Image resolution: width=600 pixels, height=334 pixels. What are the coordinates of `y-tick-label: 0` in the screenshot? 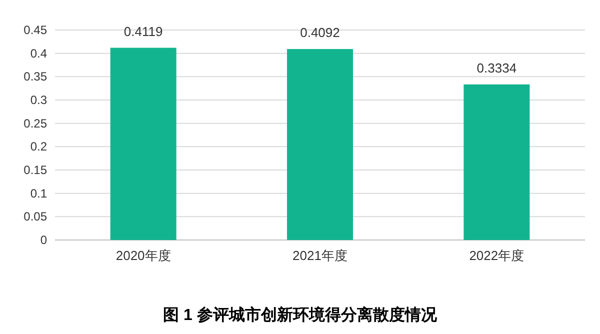 It's located at (44, 240).